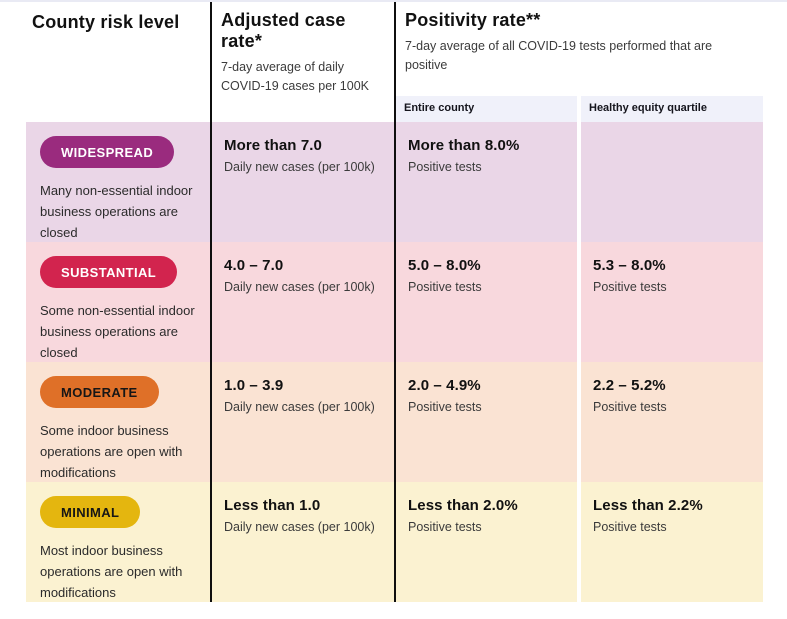 The width and height of the screenshot is (787, 619). Describe the element at coordinates (463, 505) in the screenshot. I see `entire-county-value: Less than 2.0%` at that location.